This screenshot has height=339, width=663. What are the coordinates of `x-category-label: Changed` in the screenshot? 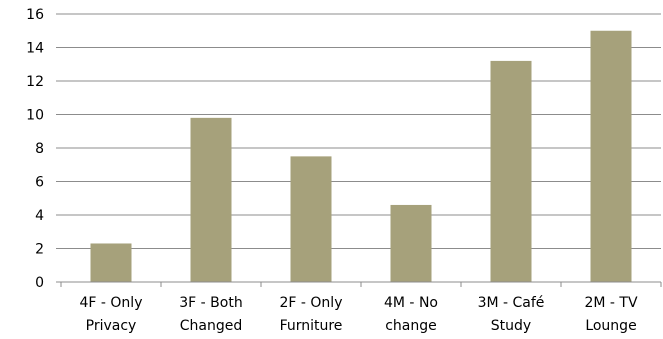 It's located at (211, 326).